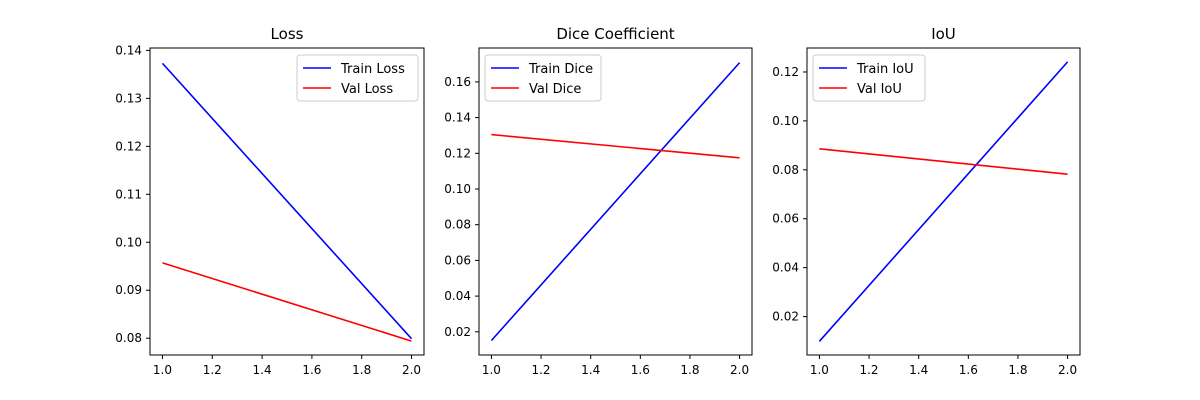 The height and width of the screenshot is (400, 1200). I want to click on y-tick-label: 0.13, so click(128, 98).